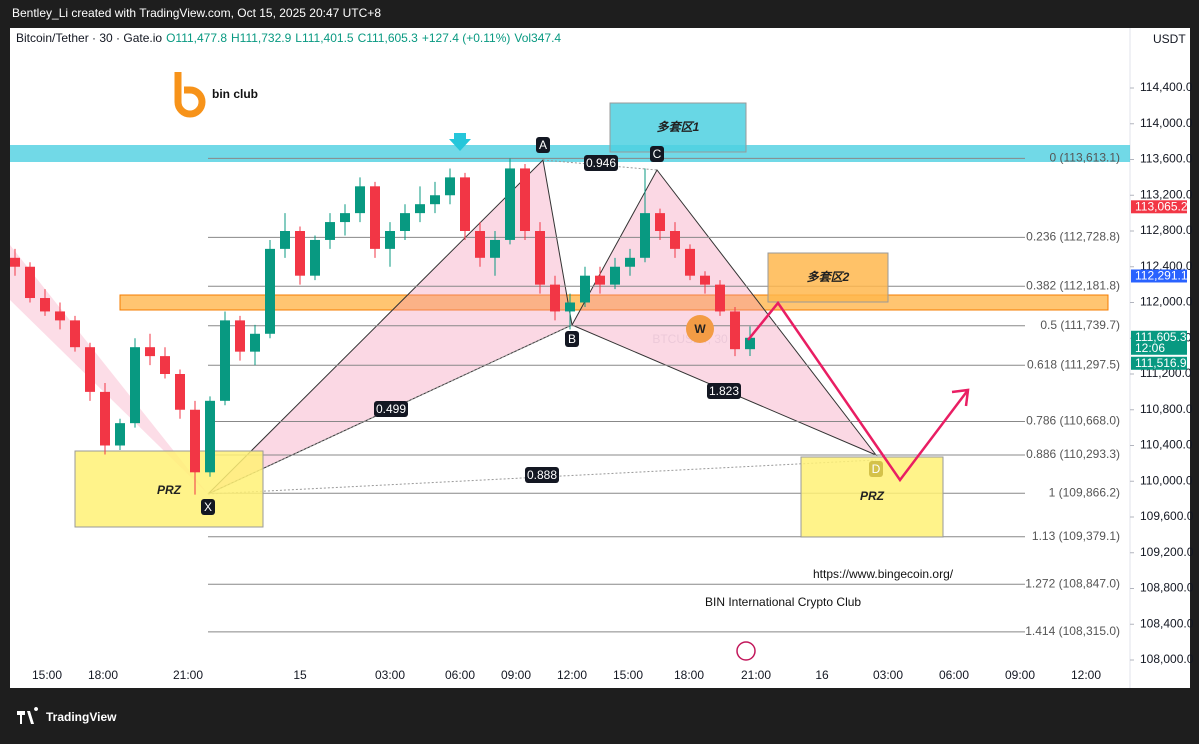 This screenshot has height=744, width=1199. What do you see at coordinates (1085, 158) in the screenshot?
I see `fib-label: 0 (113,613.1)` at bounding box center [1085, 158].